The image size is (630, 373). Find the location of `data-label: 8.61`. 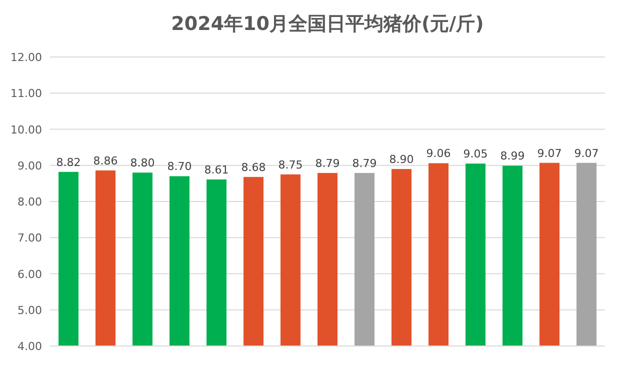

data-label: 8.61 is located at coordinates (216, 169).